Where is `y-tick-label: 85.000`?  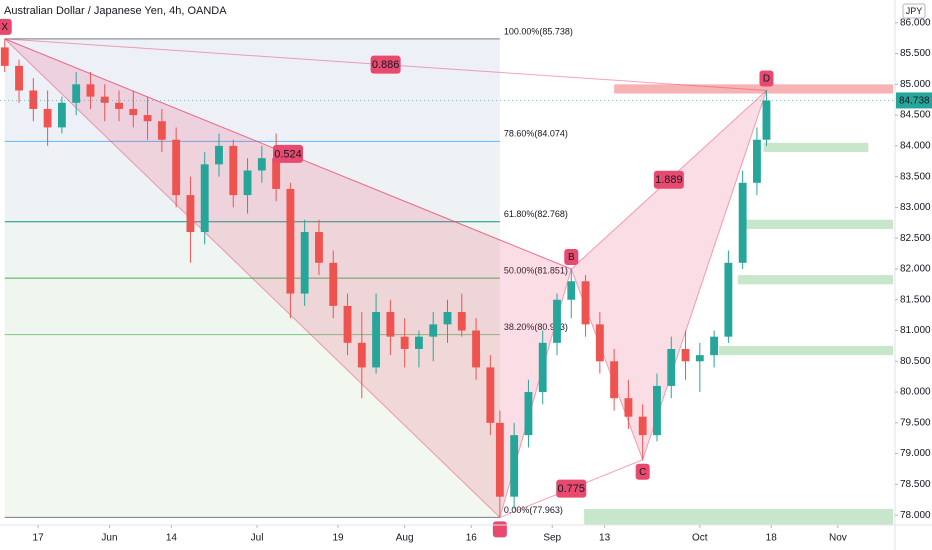 y-tick-label: 85.000 is located at coordinates (915, 84).